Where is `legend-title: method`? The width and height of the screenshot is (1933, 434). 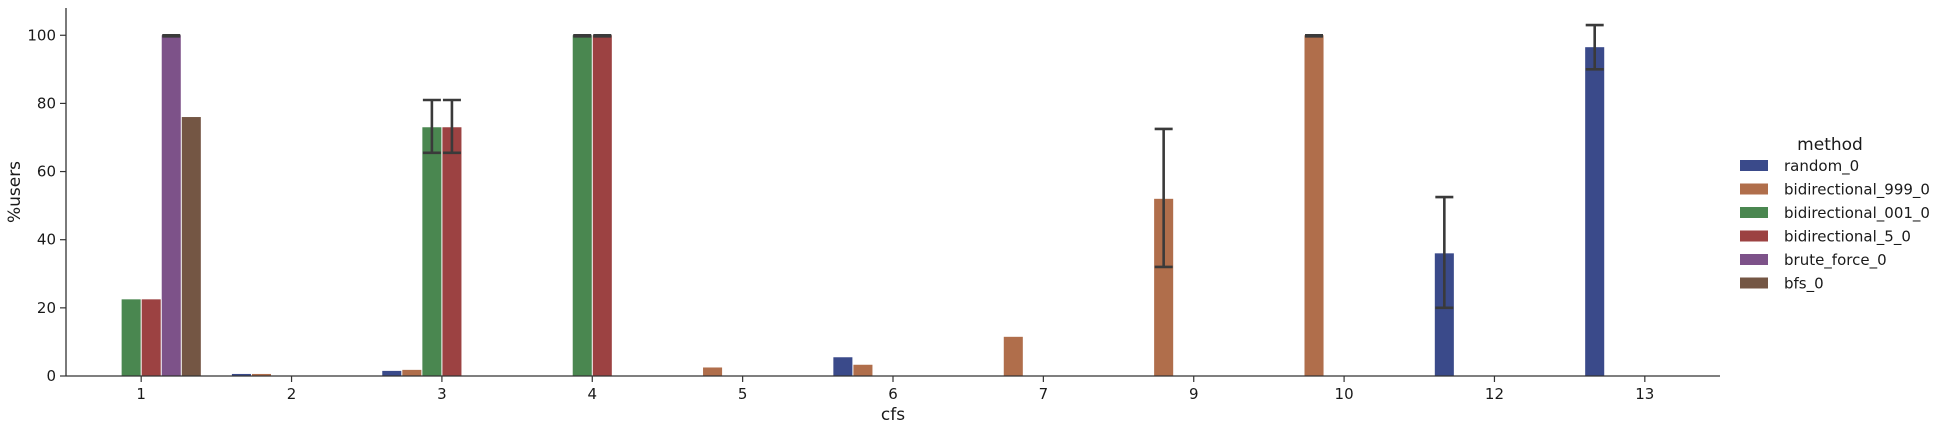
legend-title: method is located at coordinates (1830, 145).